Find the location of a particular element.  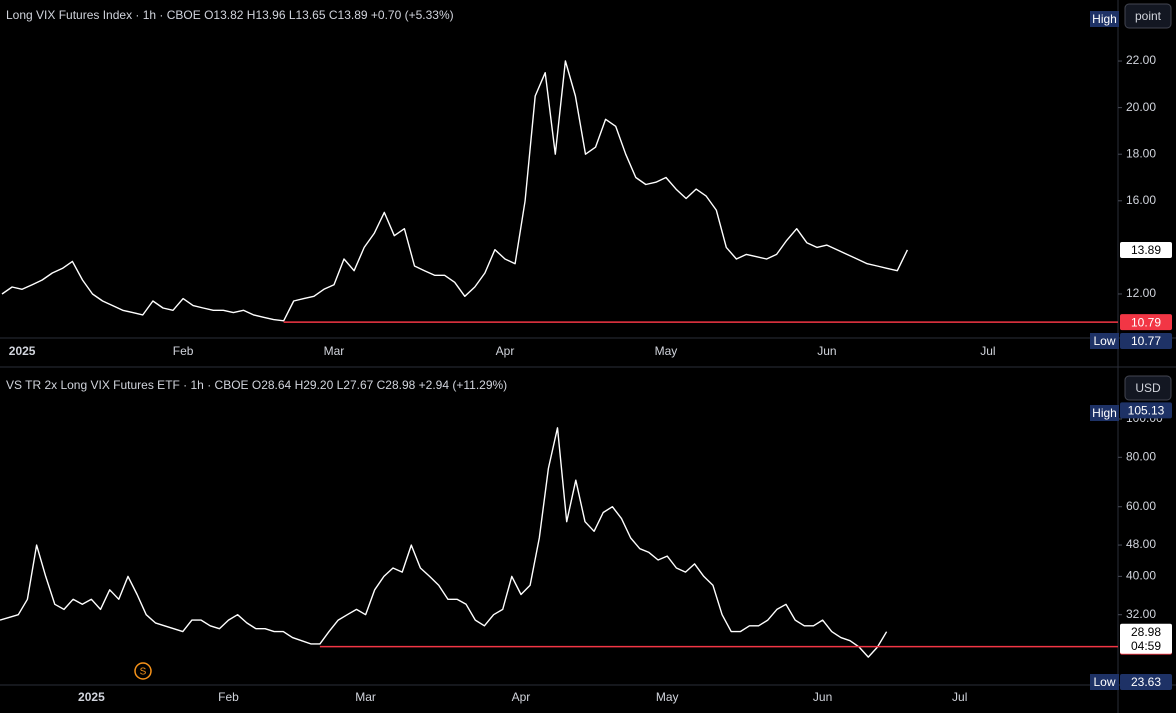

high-value-bg is located at coordinates (1146, 410).